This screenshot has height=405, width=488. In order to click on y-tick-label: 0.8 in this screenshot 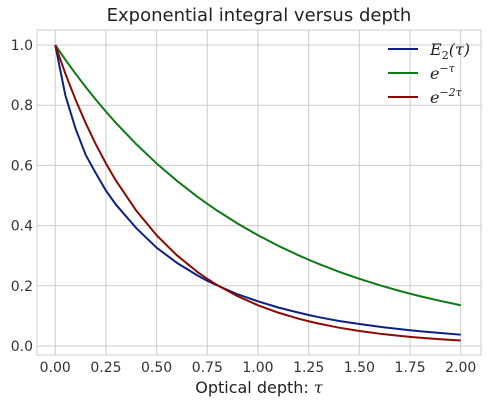, I will do `click(22, 106)`.